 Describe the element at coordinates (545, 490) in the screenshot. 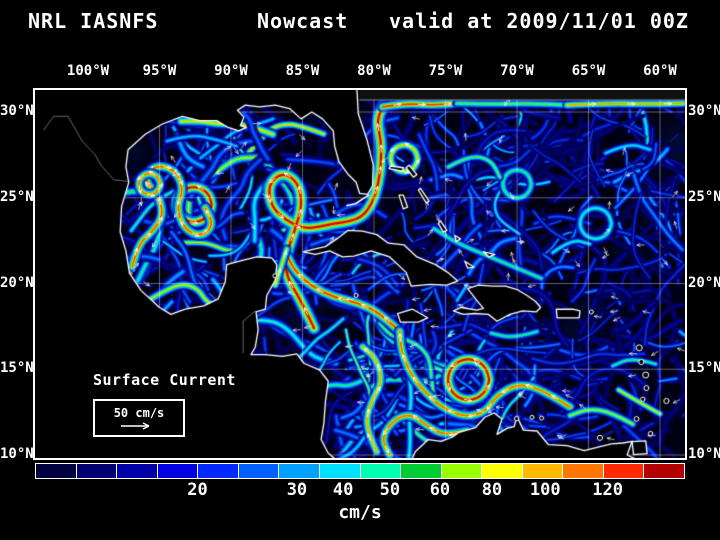

I see `colorbar-tick: 100` at that location.